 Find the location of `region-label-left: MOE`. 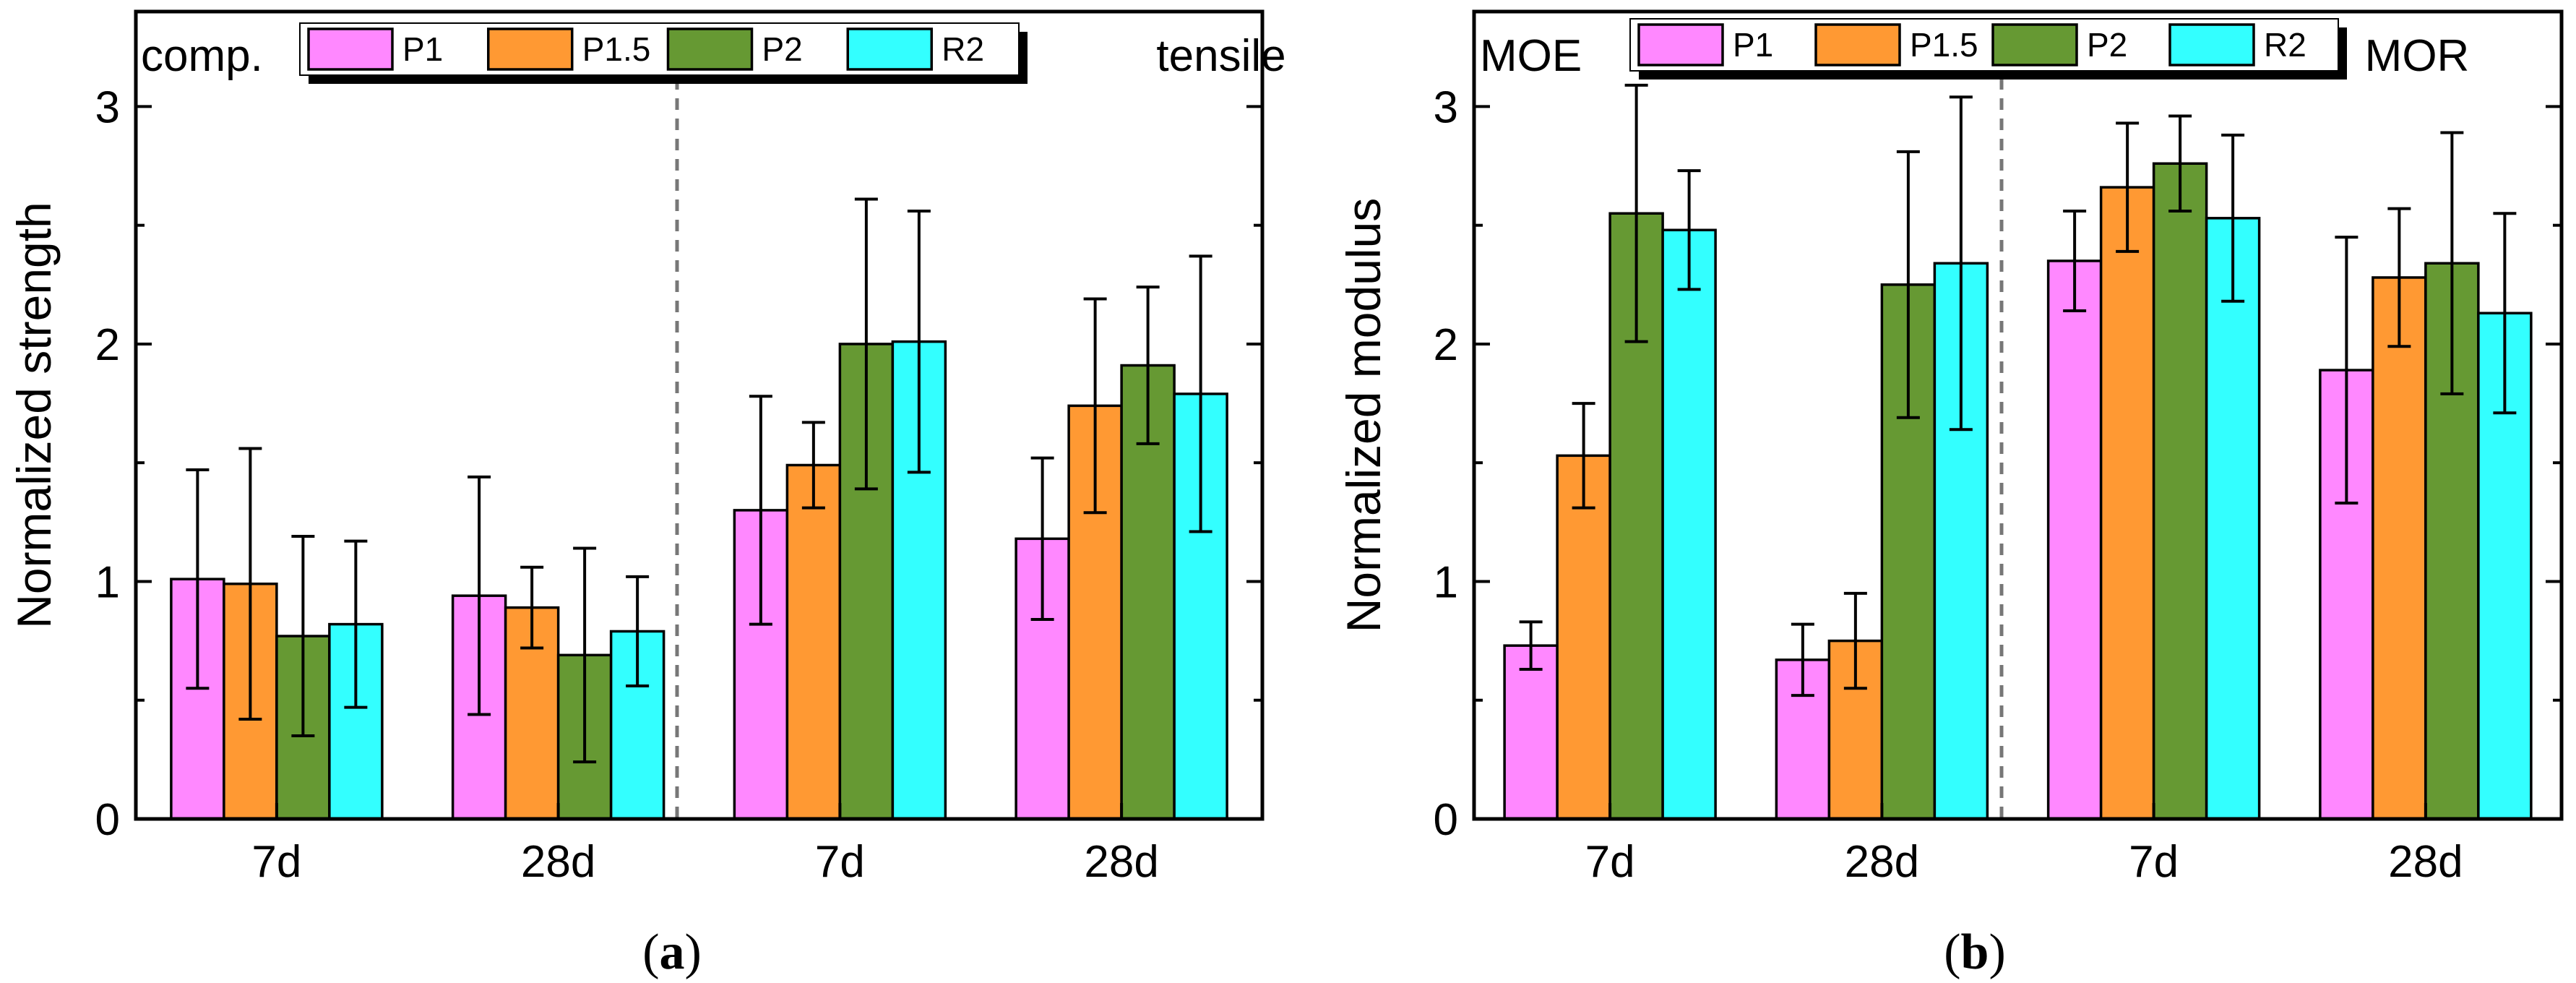

region-label-left: MOE is located at coordinates (1531, 56).